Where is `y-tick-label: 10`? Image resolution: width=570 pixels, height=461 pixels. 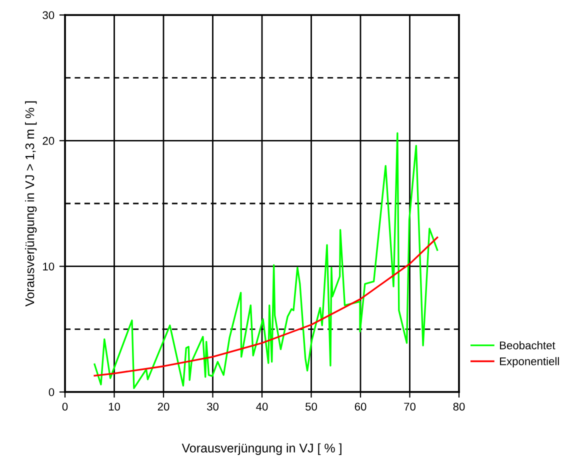 y-tick-label: 10 is located at coordinates (48, 266).